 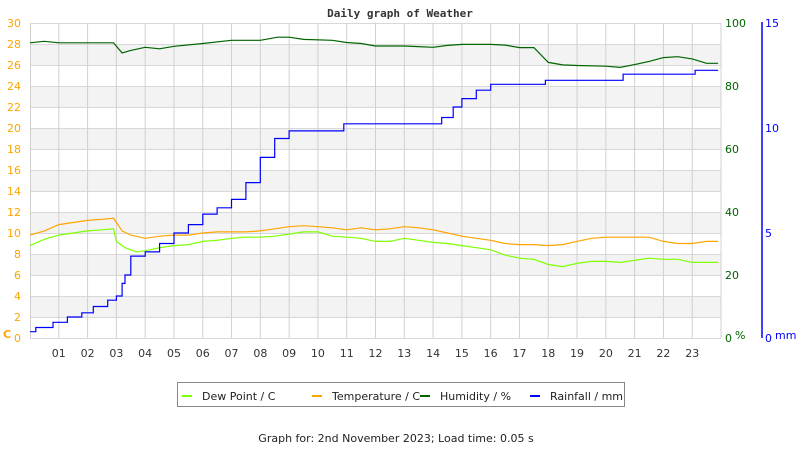 What do you see at coordinates (14, 65) in the screenshot?
I see `left-tick-label: 26` at bounding box center [14, 65].